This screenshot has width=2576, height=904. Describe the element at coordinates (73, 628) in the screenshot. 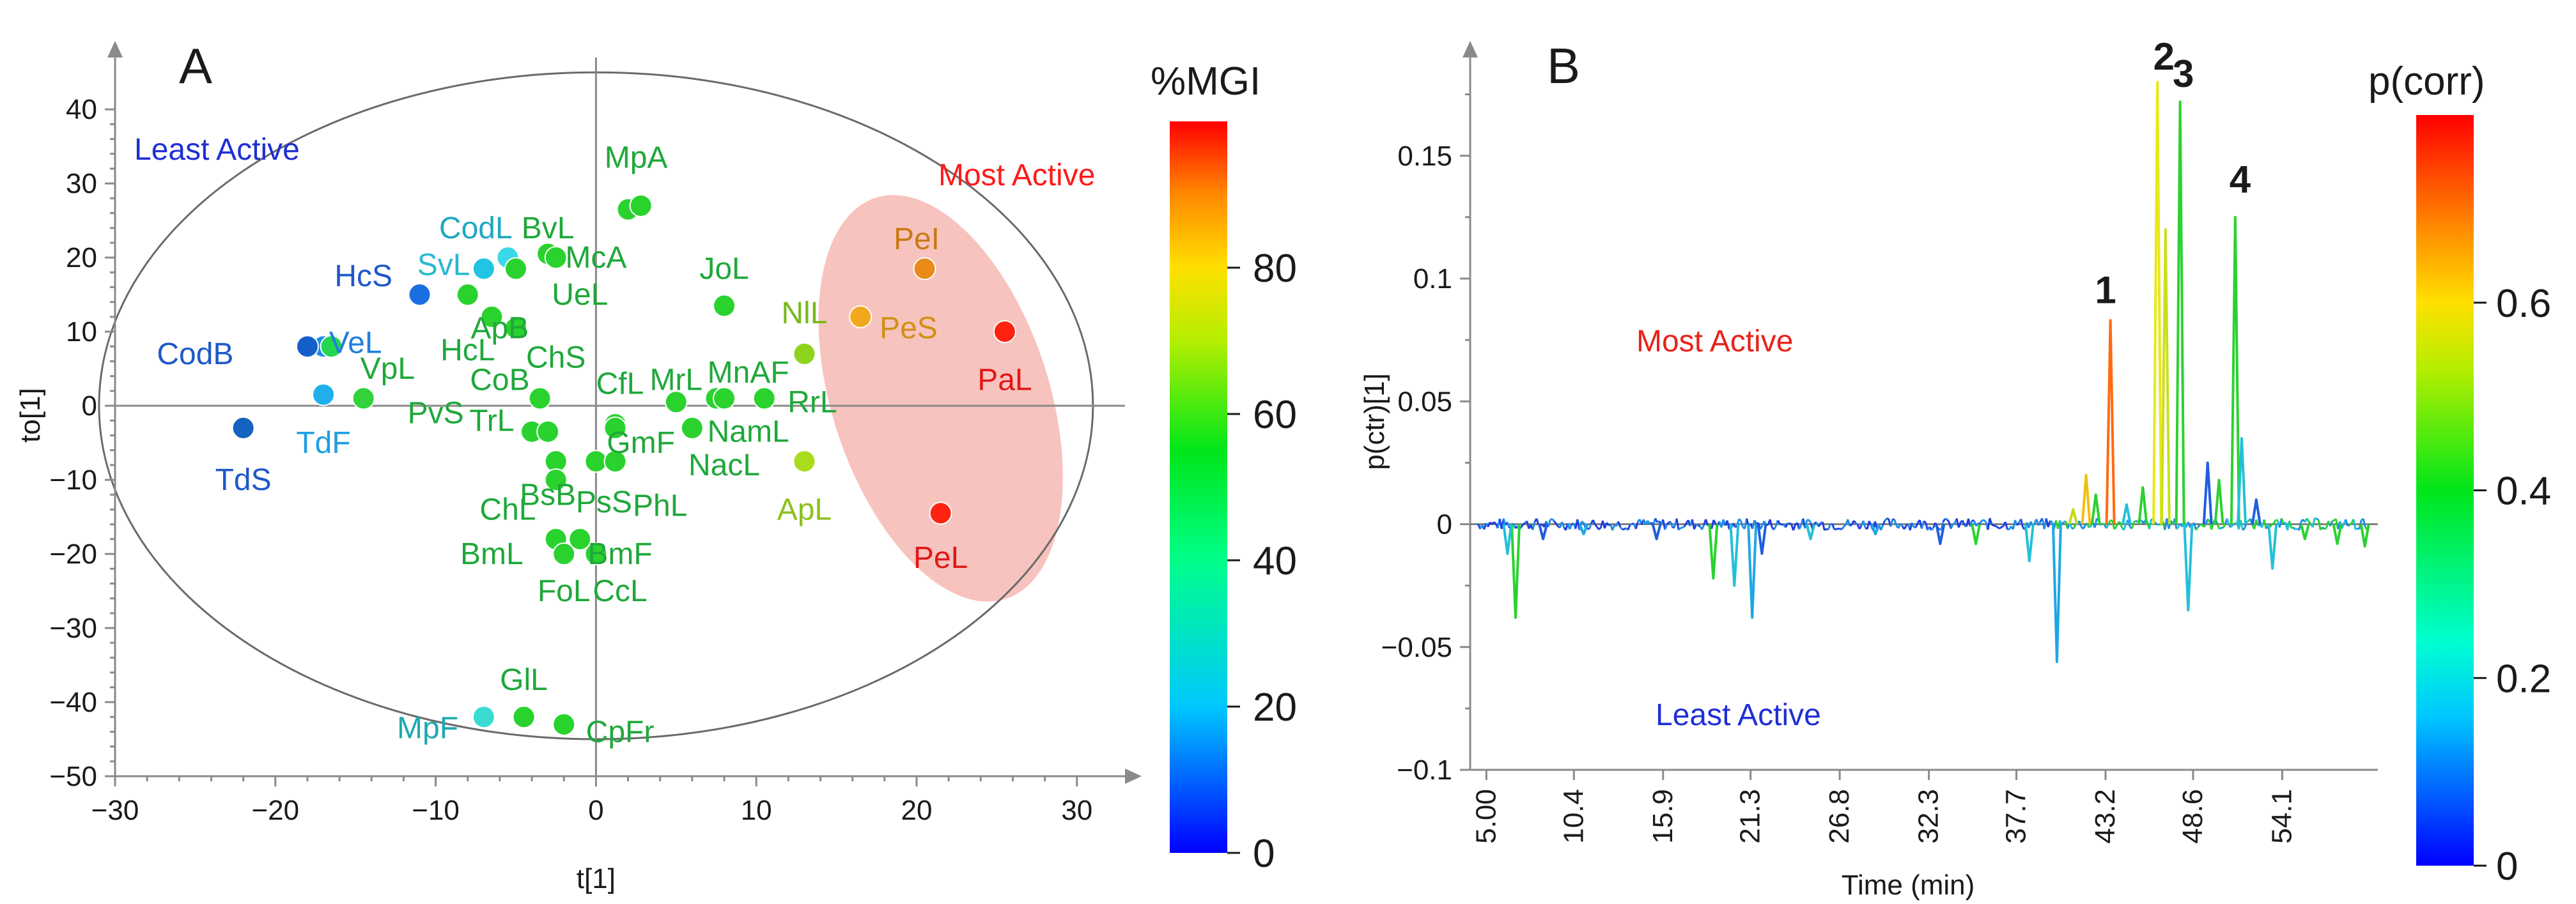

I see `y-tick-label: −30` at that location.